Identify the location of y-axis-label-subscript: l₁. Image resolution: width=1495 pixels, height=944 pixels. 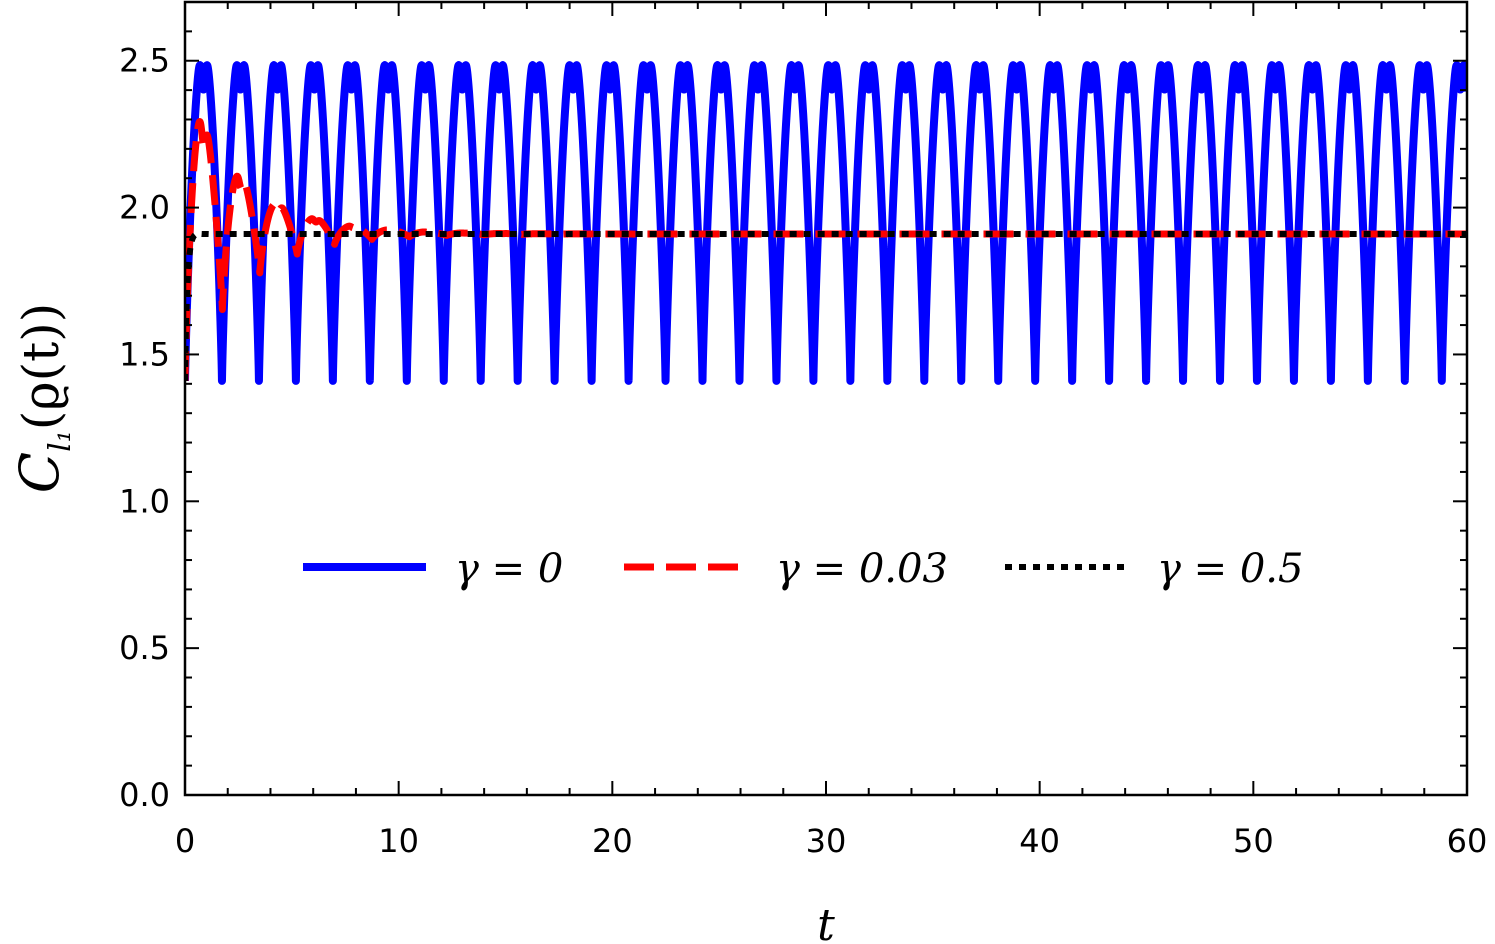
(60, 441).